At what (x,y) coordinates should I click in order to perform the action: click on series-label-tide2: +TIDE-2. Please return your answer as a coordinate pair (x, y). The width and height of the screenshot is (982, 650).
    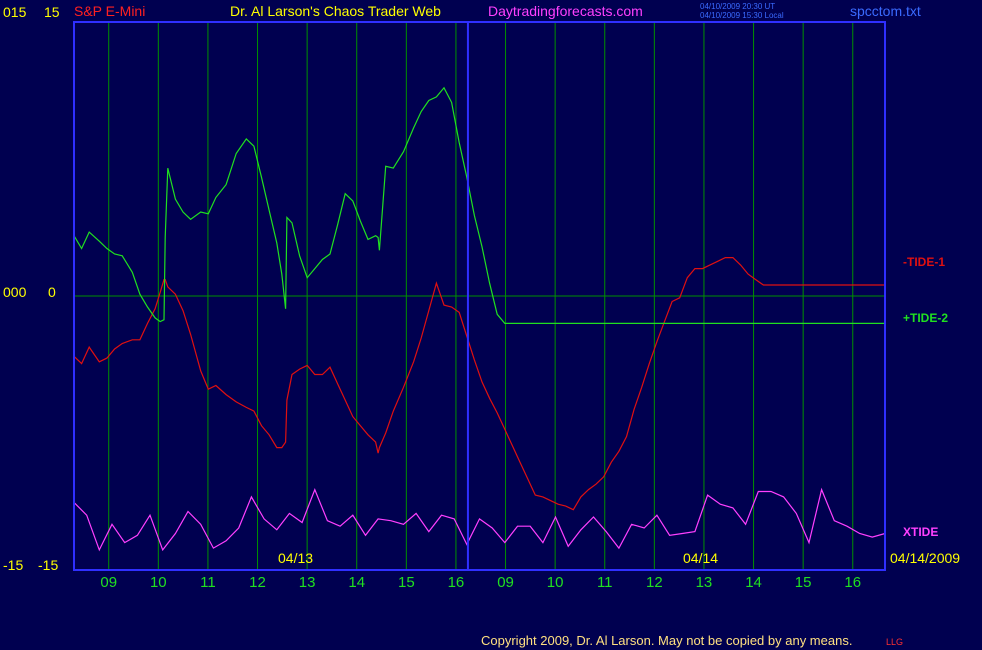
    Looking at the image, I should click on (926, 318).